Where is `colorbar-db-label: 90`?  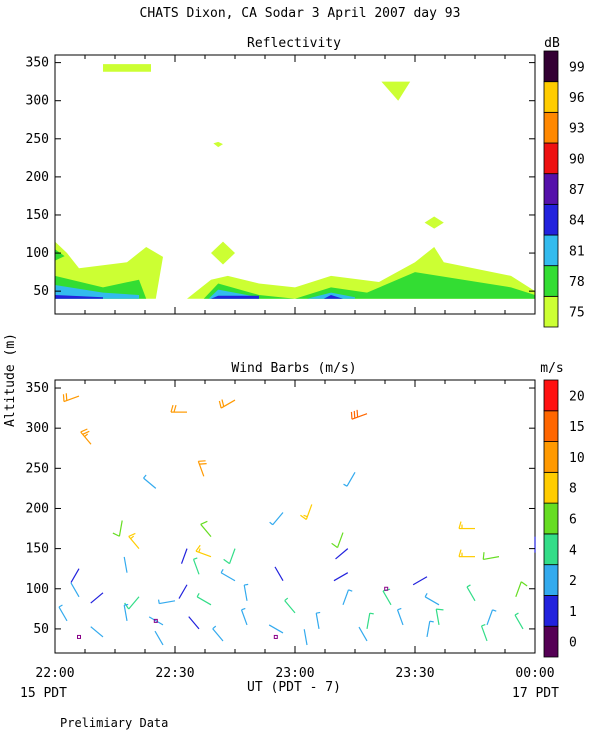 colorbar-db-label: 90 is located at coordinates (577, 159).